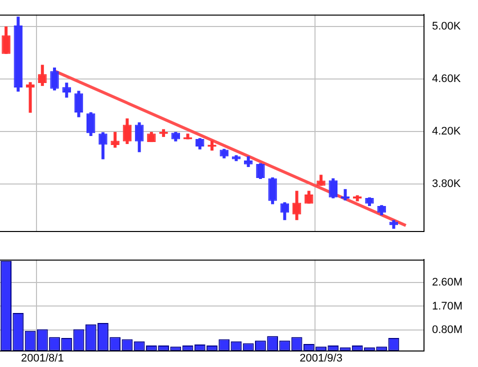  Describe the element at coordinates (447, 282) in the screenshot. I see `y-tick-label: 2.60M` at that location.